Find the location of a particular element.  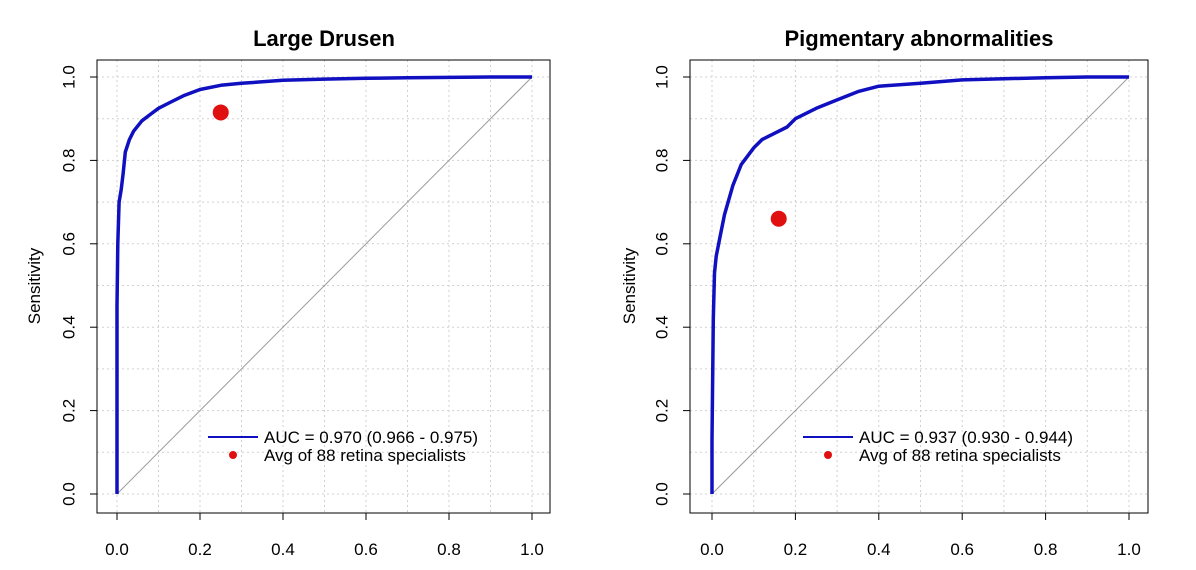

legend-auc-label: AUC = 0.937 (0.930 - 0.944) is located at coordinates (966, 437).